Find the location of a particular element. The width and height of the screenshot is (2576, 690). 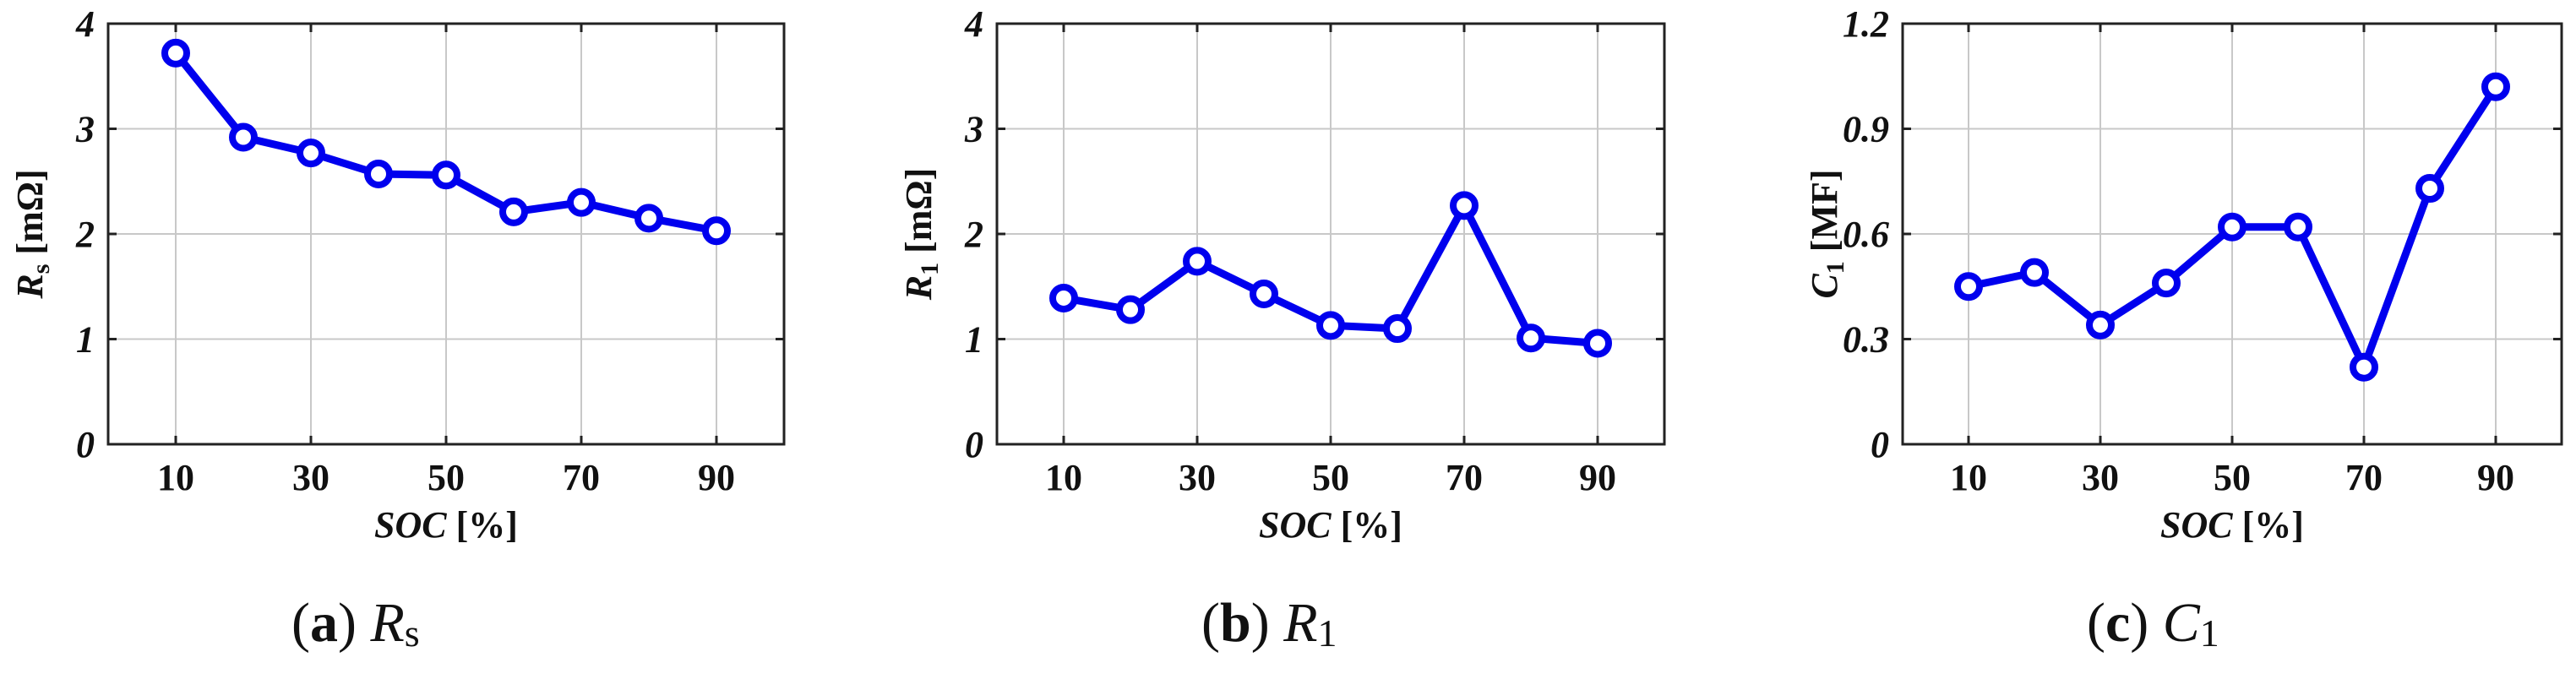

y-axis-label: C1 [MF] is located at coordinates (1826, 233).